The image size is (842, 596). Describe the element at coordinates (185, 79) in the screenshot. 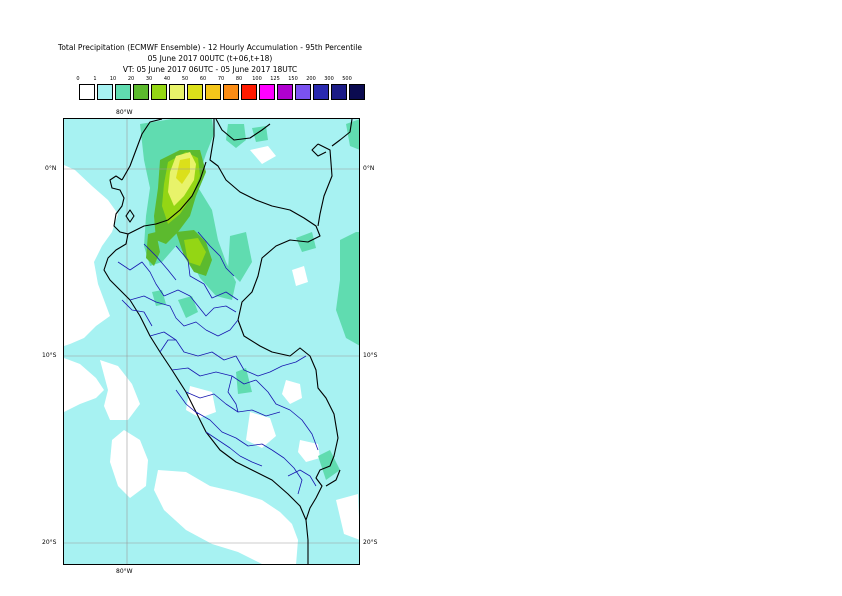

I see `legend-tick-label: 50` at that location.